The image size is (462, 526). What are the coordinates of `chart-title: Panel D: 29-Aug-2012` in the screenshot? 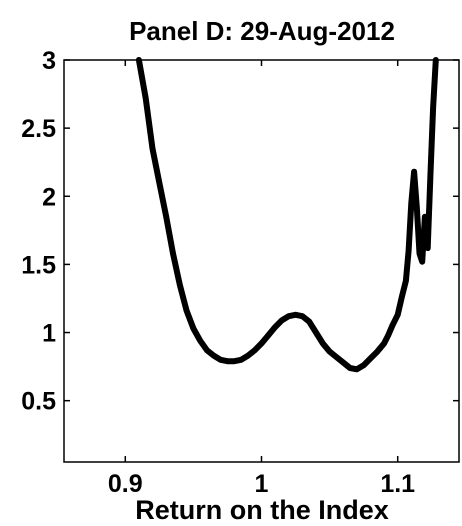 It's located at (262, 31).